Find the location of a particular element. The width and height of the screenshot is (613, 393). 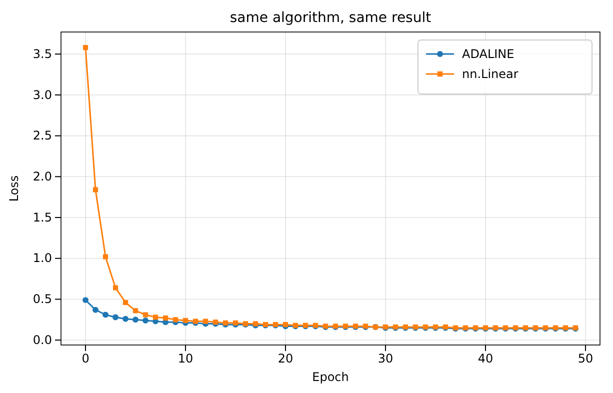

legend-label: ADALINE is located at coordinates (488, 54).